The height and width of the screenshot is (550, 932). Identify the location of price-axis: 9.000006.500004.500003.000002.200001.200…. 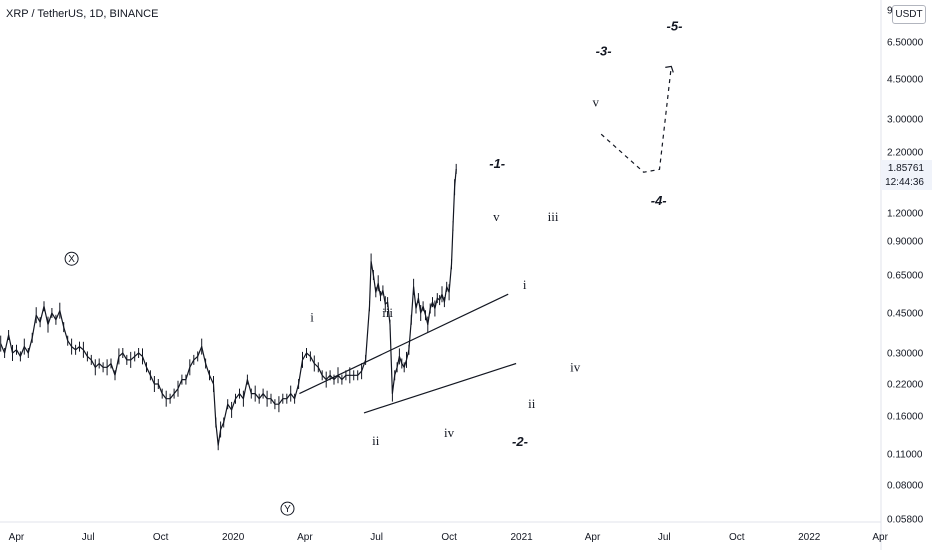
(905, 266).